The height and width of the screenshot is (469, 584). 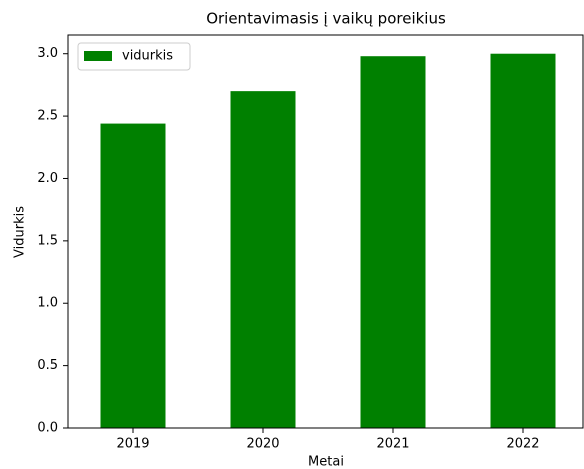 What do you see at coordinates (132, 444) in the screenshot?
I see `x-tick-label: 2019` at bounding box center [132, 444].